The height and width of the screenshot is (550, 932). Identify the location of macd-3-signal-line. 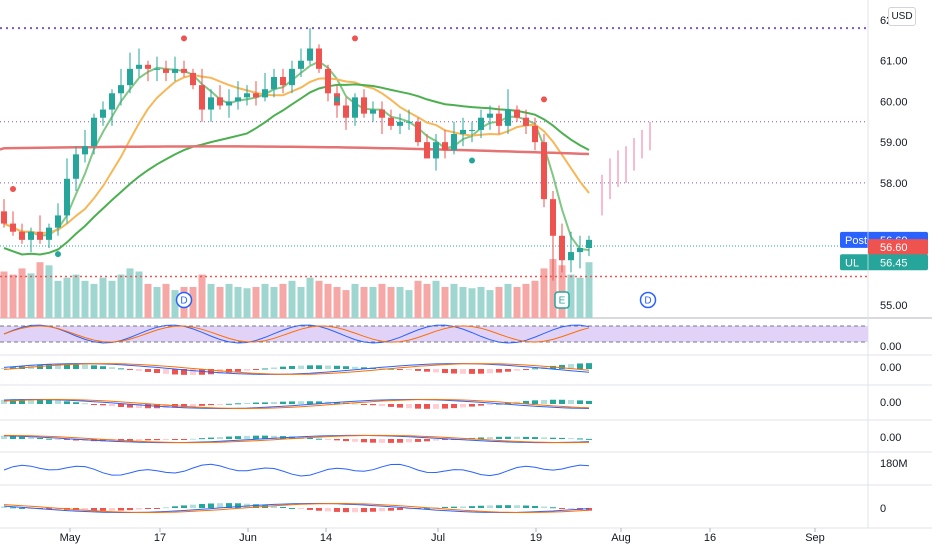
(296, 439).